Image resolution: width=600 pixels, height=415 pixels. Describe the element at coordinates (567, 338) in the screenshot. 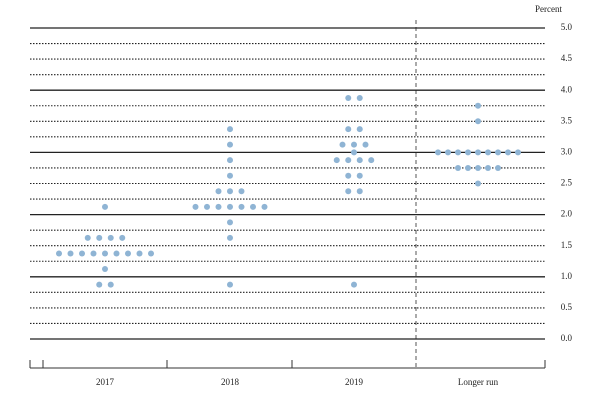

I see `y-tick-label: 0.0` at that location.